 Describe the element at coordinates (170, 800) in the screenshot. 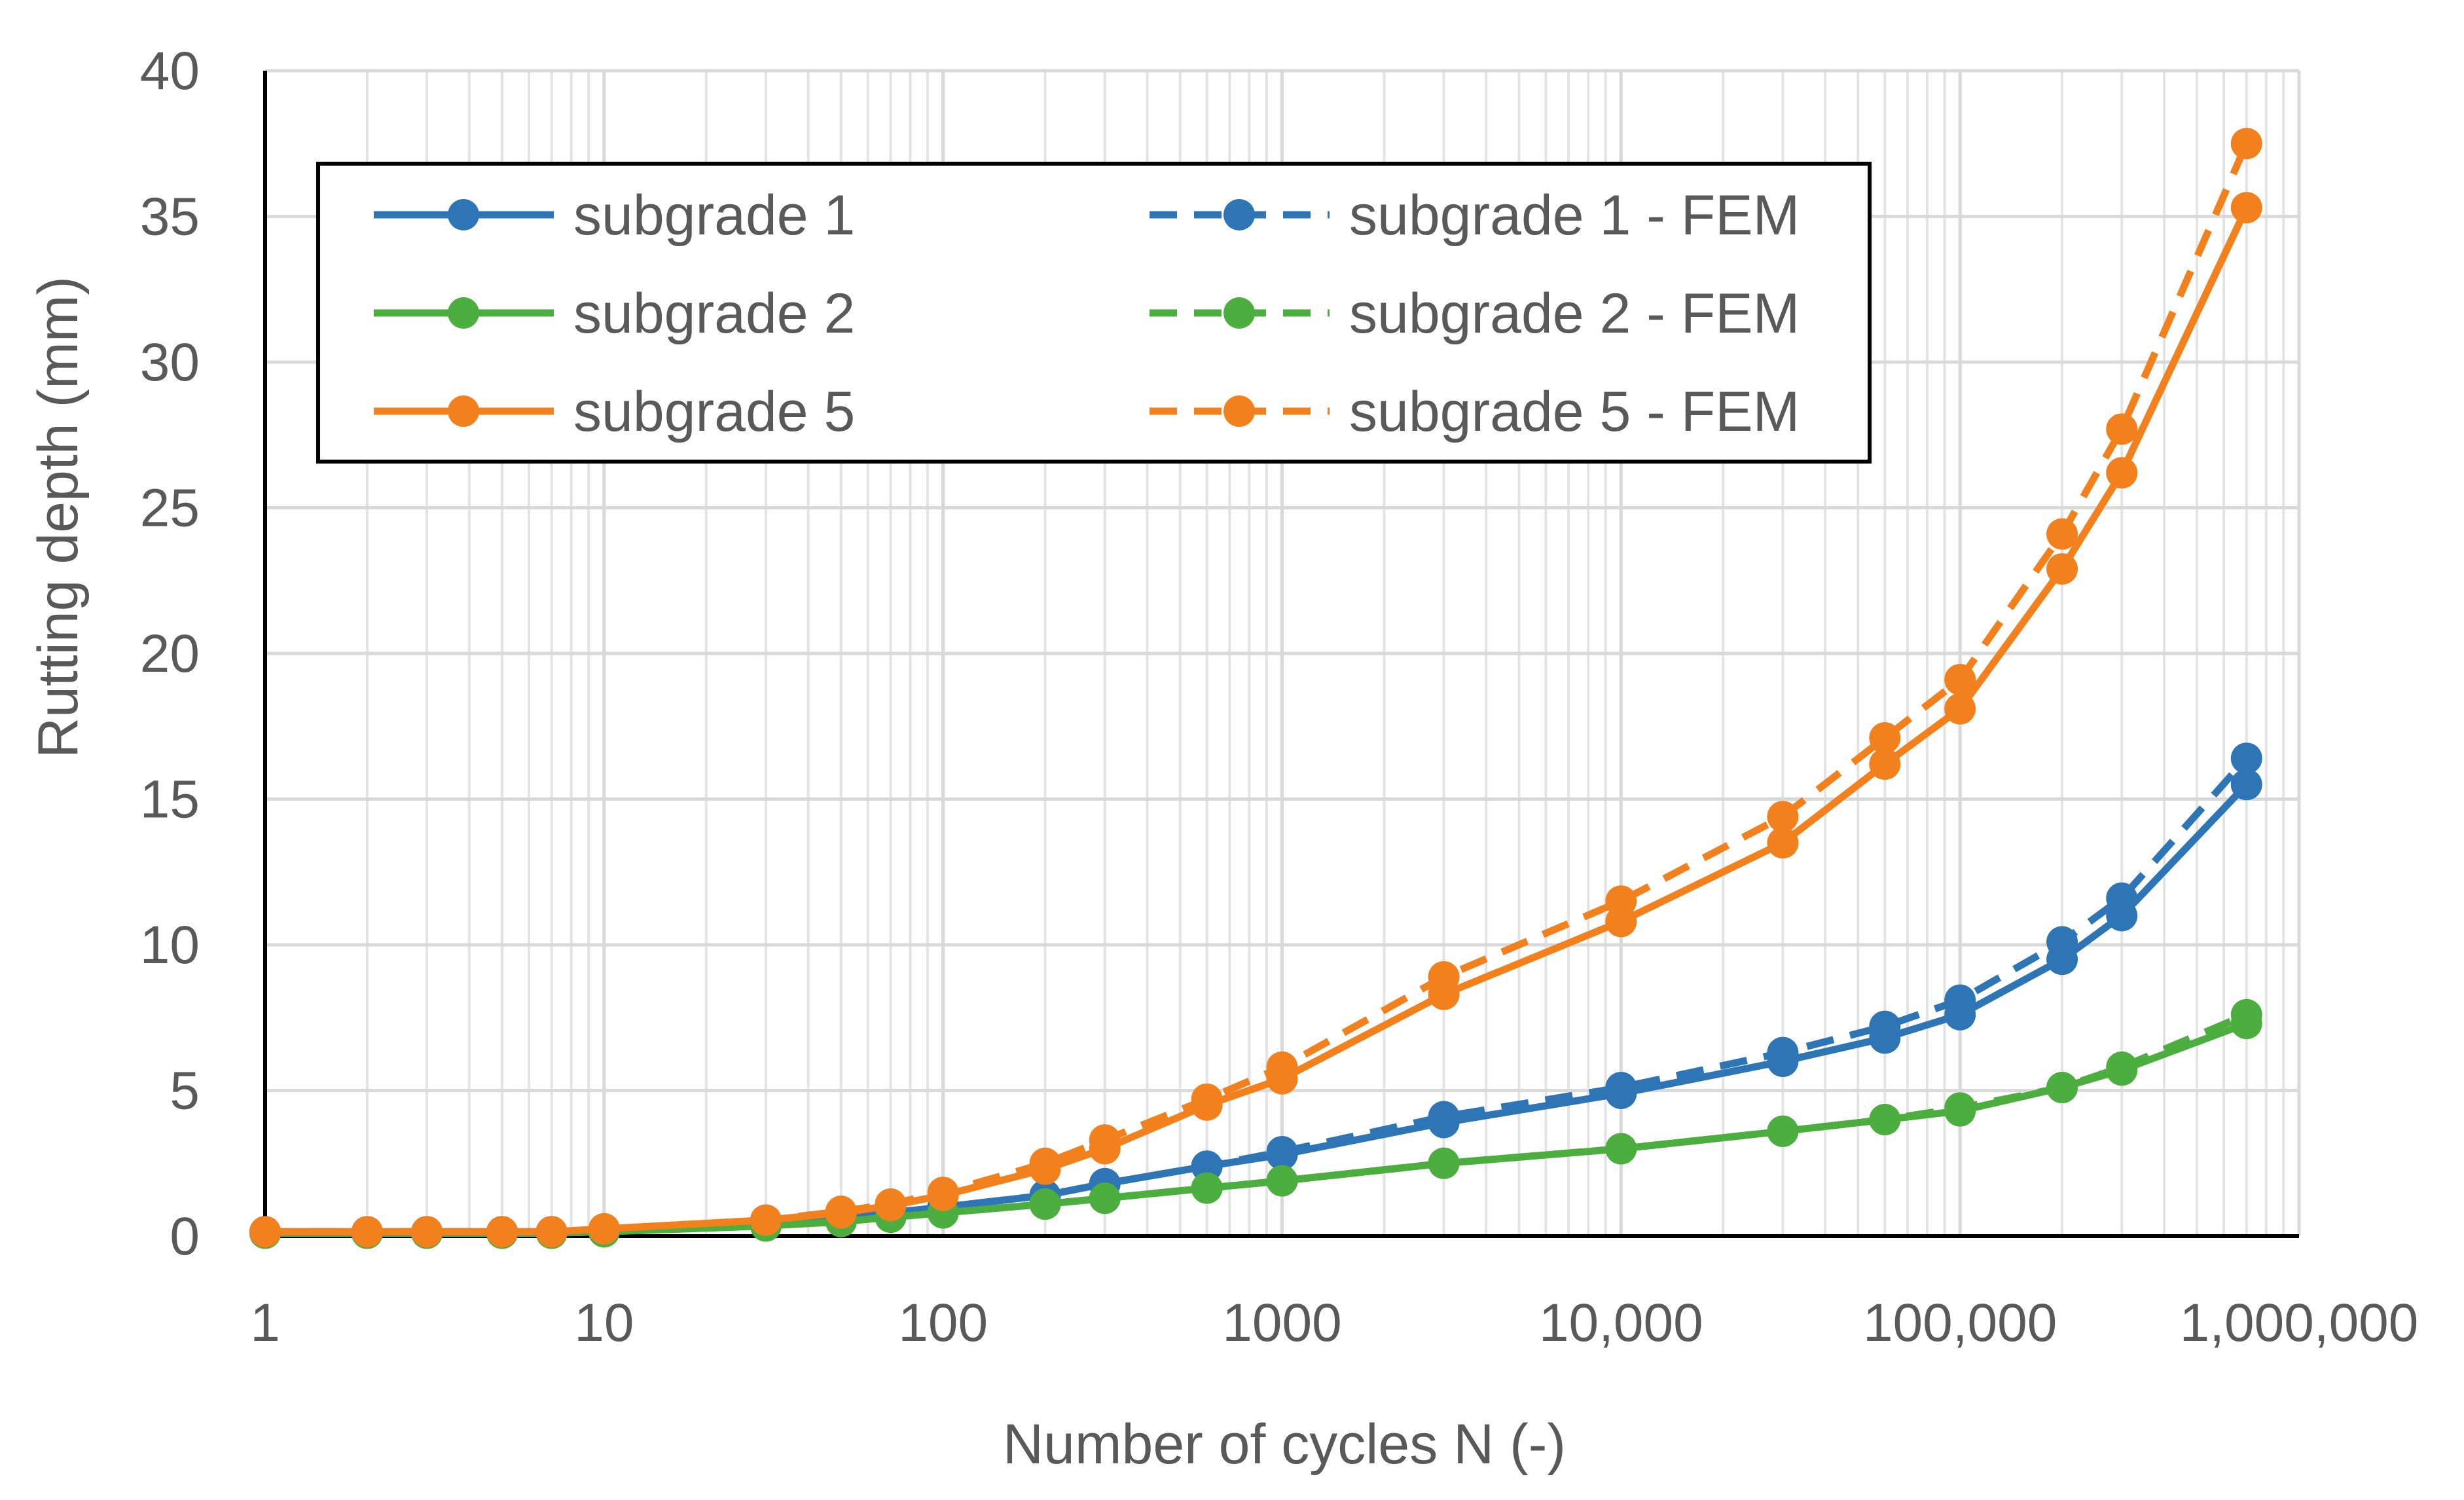

I see `y-tick-label: 15` at that location.